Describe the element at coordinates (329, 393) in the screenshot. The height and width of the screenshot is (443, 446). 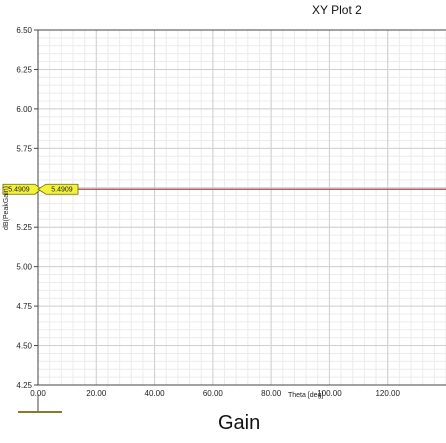
I see `x-tick-label: 100.00` at that location.